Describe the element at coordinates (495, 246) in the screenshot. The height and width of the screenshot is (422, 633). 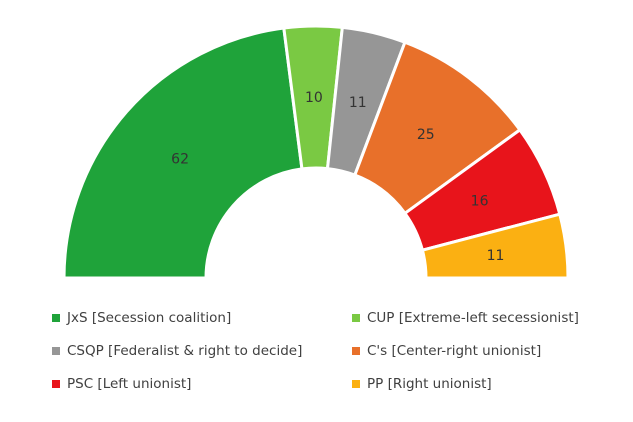
I see `slice-pp` at that location.